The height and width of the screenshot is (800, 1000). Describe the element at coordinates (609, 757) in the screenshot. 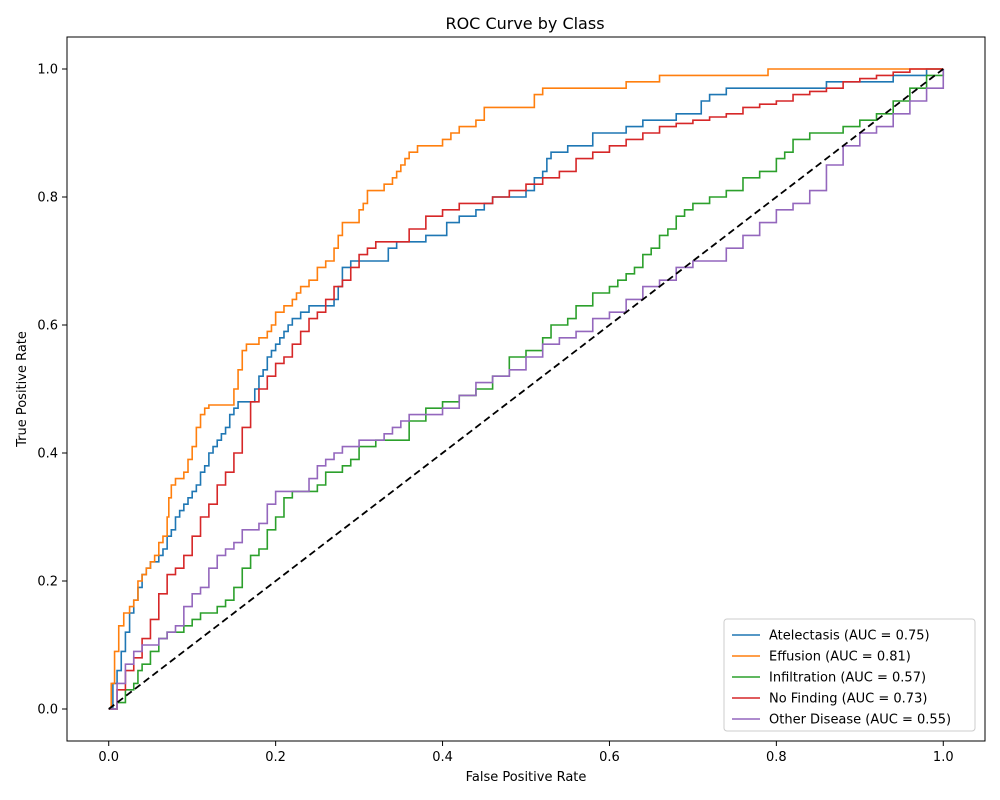

I see `x-tick-label: 0.6` at that location.